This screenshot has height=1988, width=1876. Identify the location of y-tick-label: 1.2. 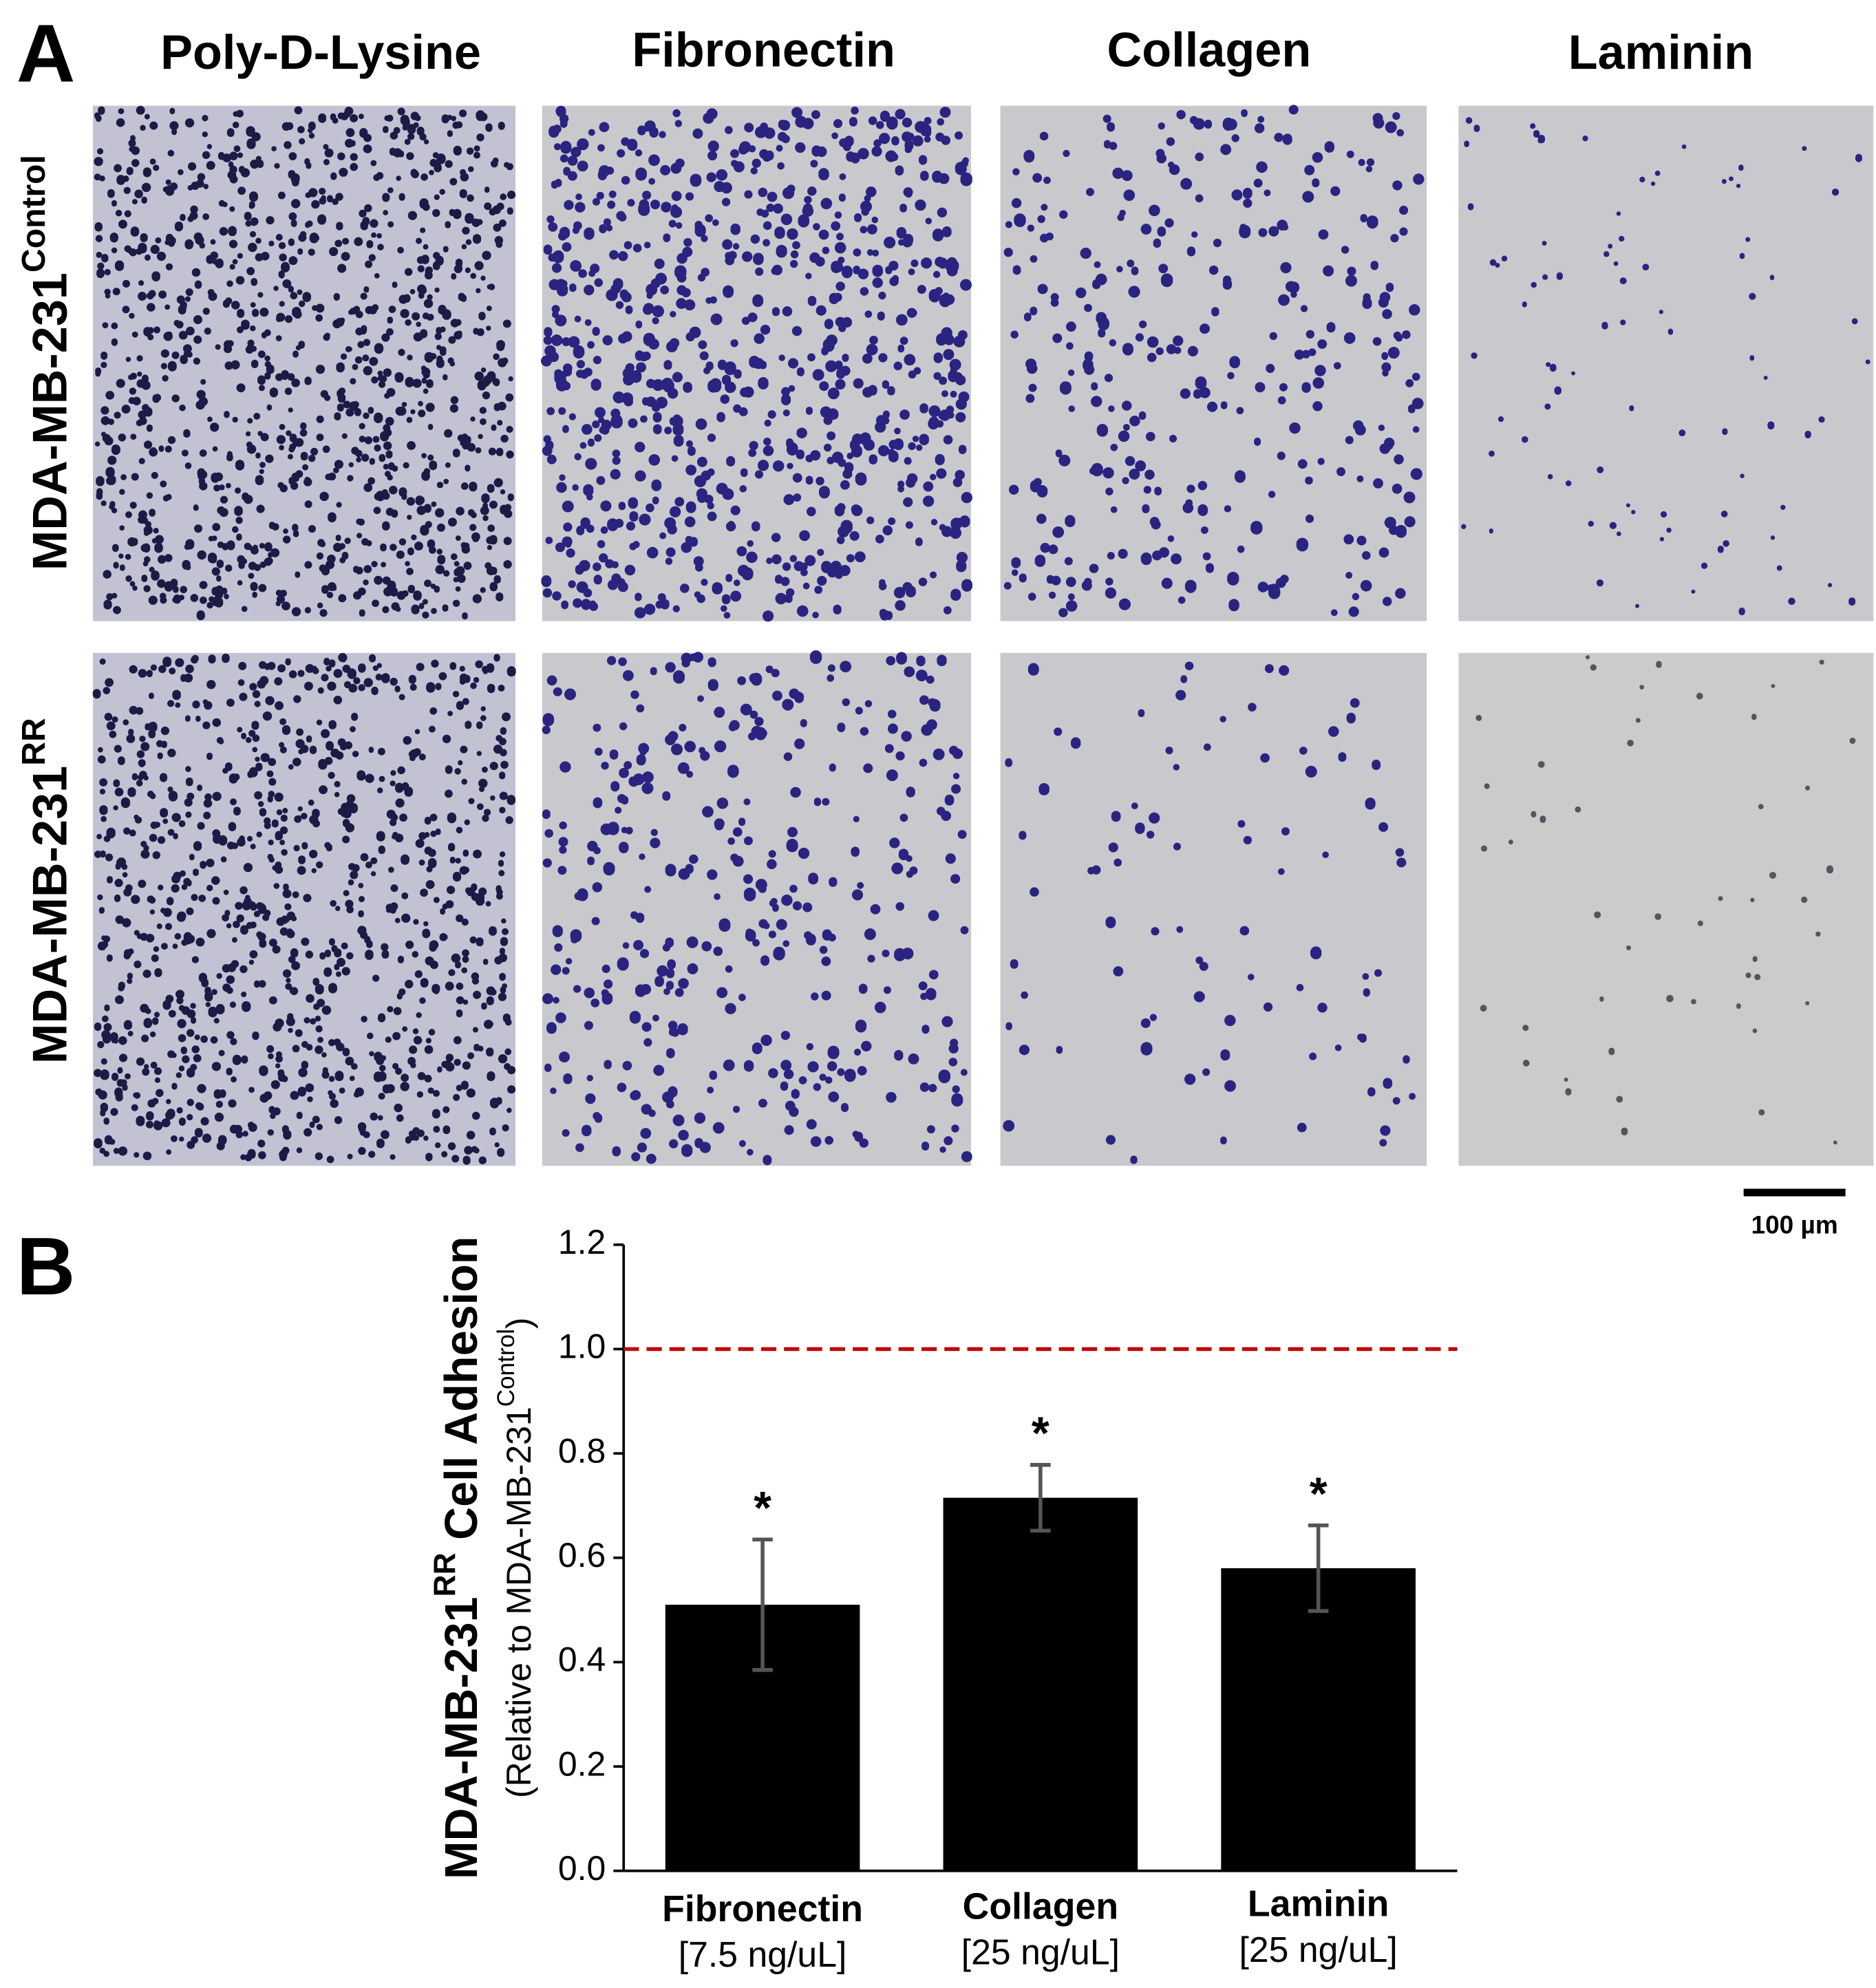
(582, 1242).